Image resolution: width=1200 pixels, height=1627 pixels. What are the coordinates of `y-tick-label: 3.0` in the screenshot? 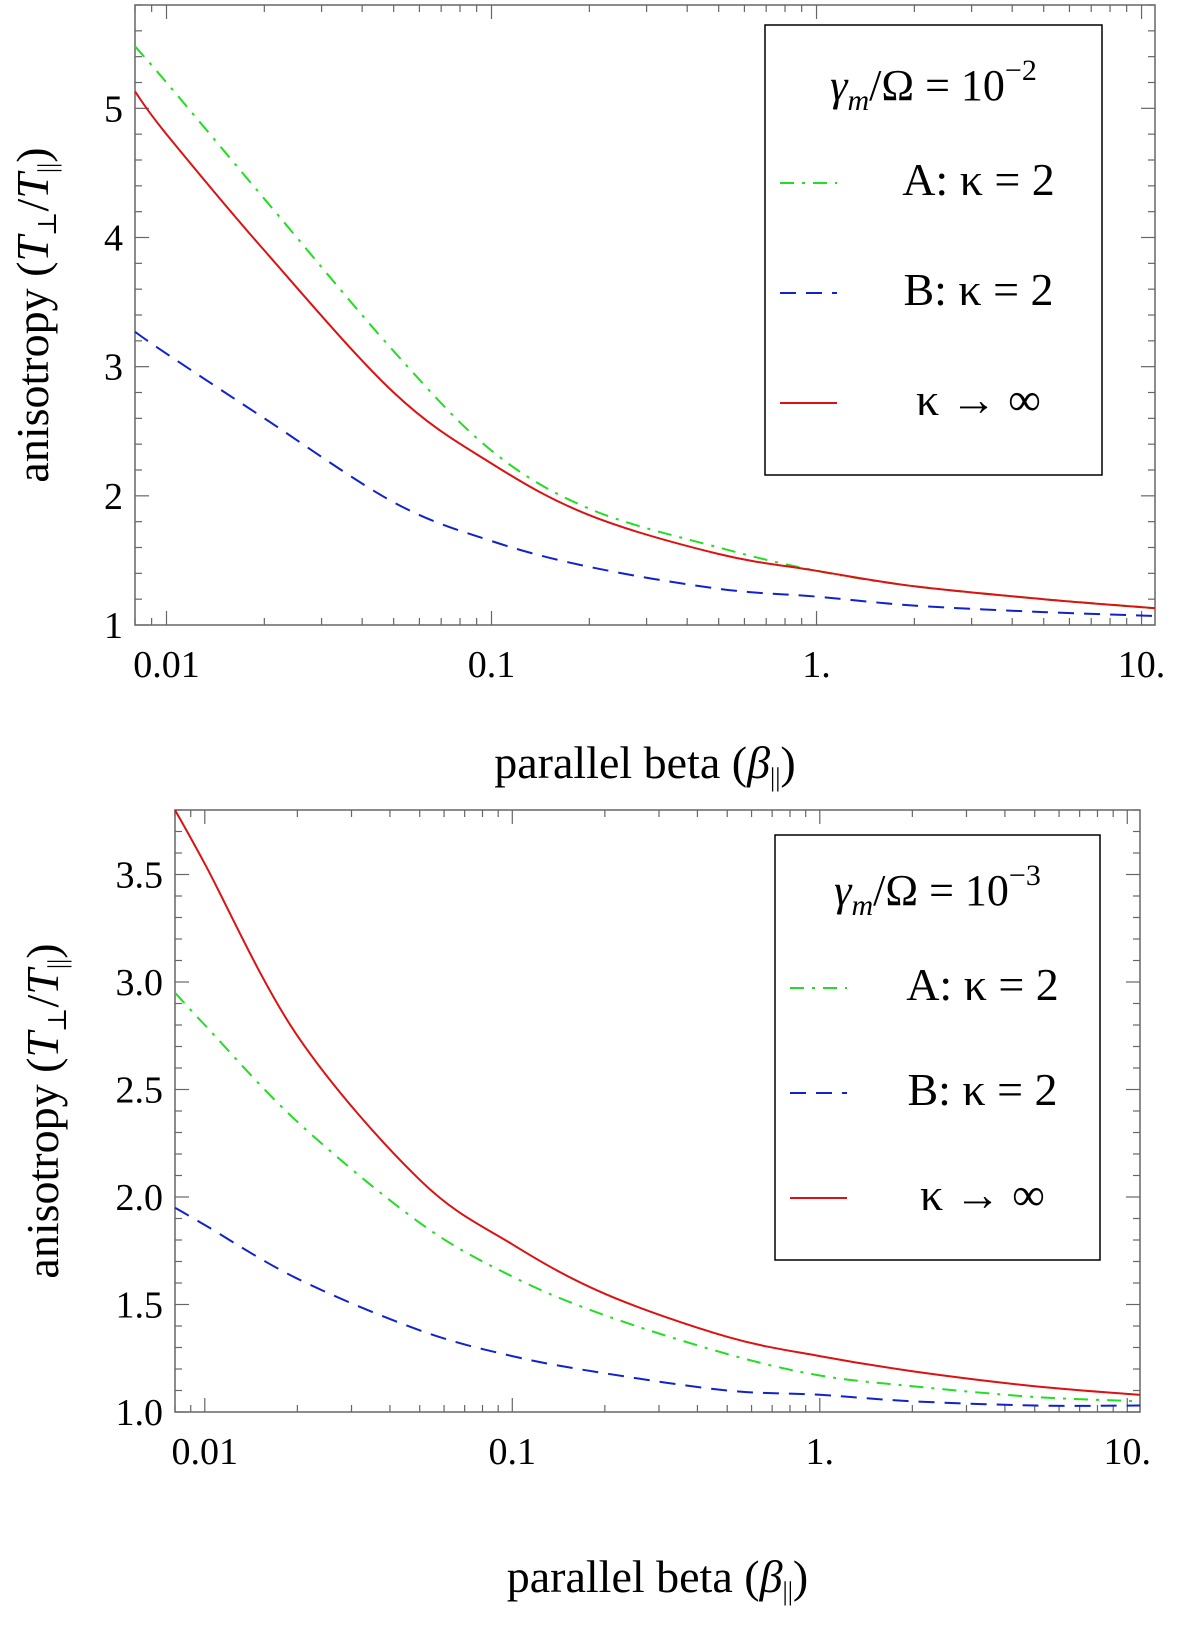 It's located at (140, 983).